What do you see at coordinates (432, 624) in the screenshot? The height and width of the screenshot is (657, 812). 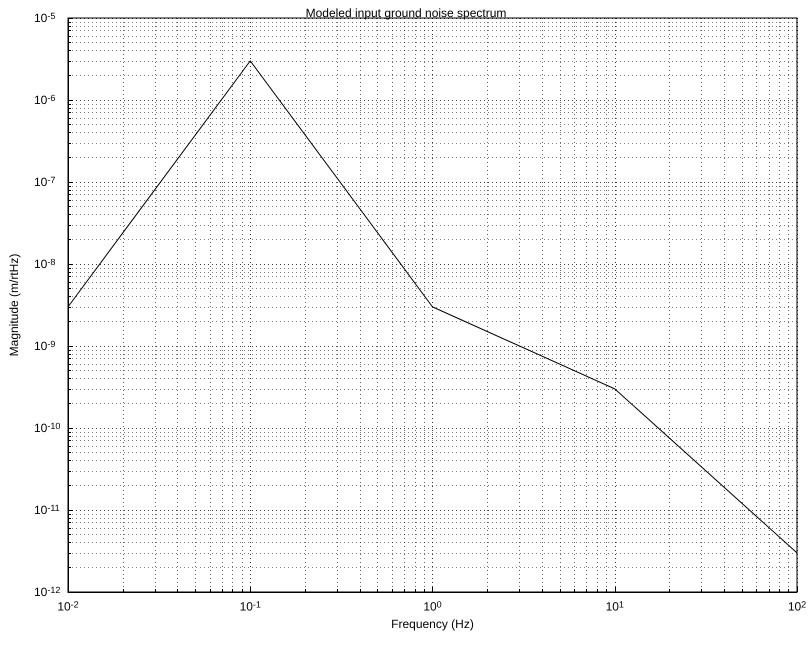 I see `x-axis-title: Frequency (Hz)` at bounding box center [432, 624].